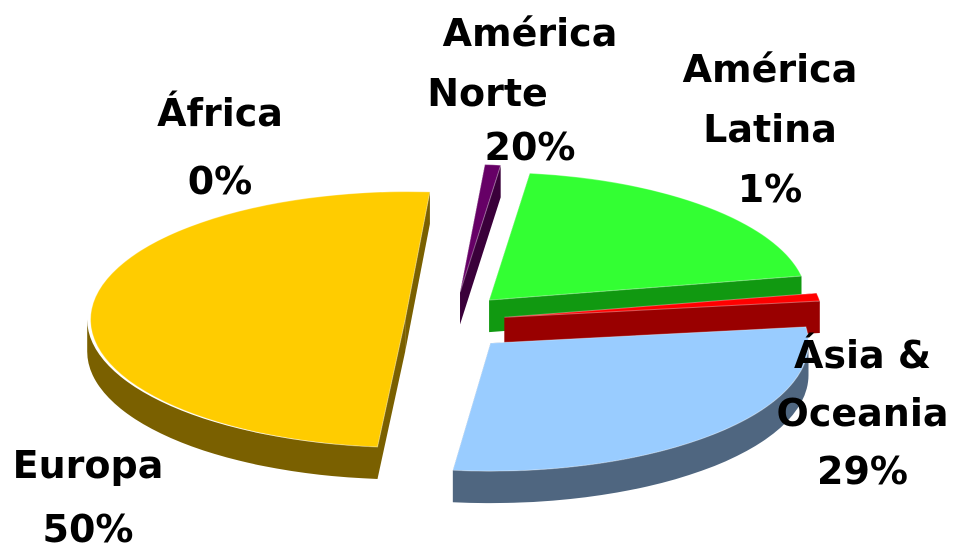  What do you see at coordinates (630, 399) in the screenshot?
I see `slice-asia-oceania` at bounding box center [630, 399].